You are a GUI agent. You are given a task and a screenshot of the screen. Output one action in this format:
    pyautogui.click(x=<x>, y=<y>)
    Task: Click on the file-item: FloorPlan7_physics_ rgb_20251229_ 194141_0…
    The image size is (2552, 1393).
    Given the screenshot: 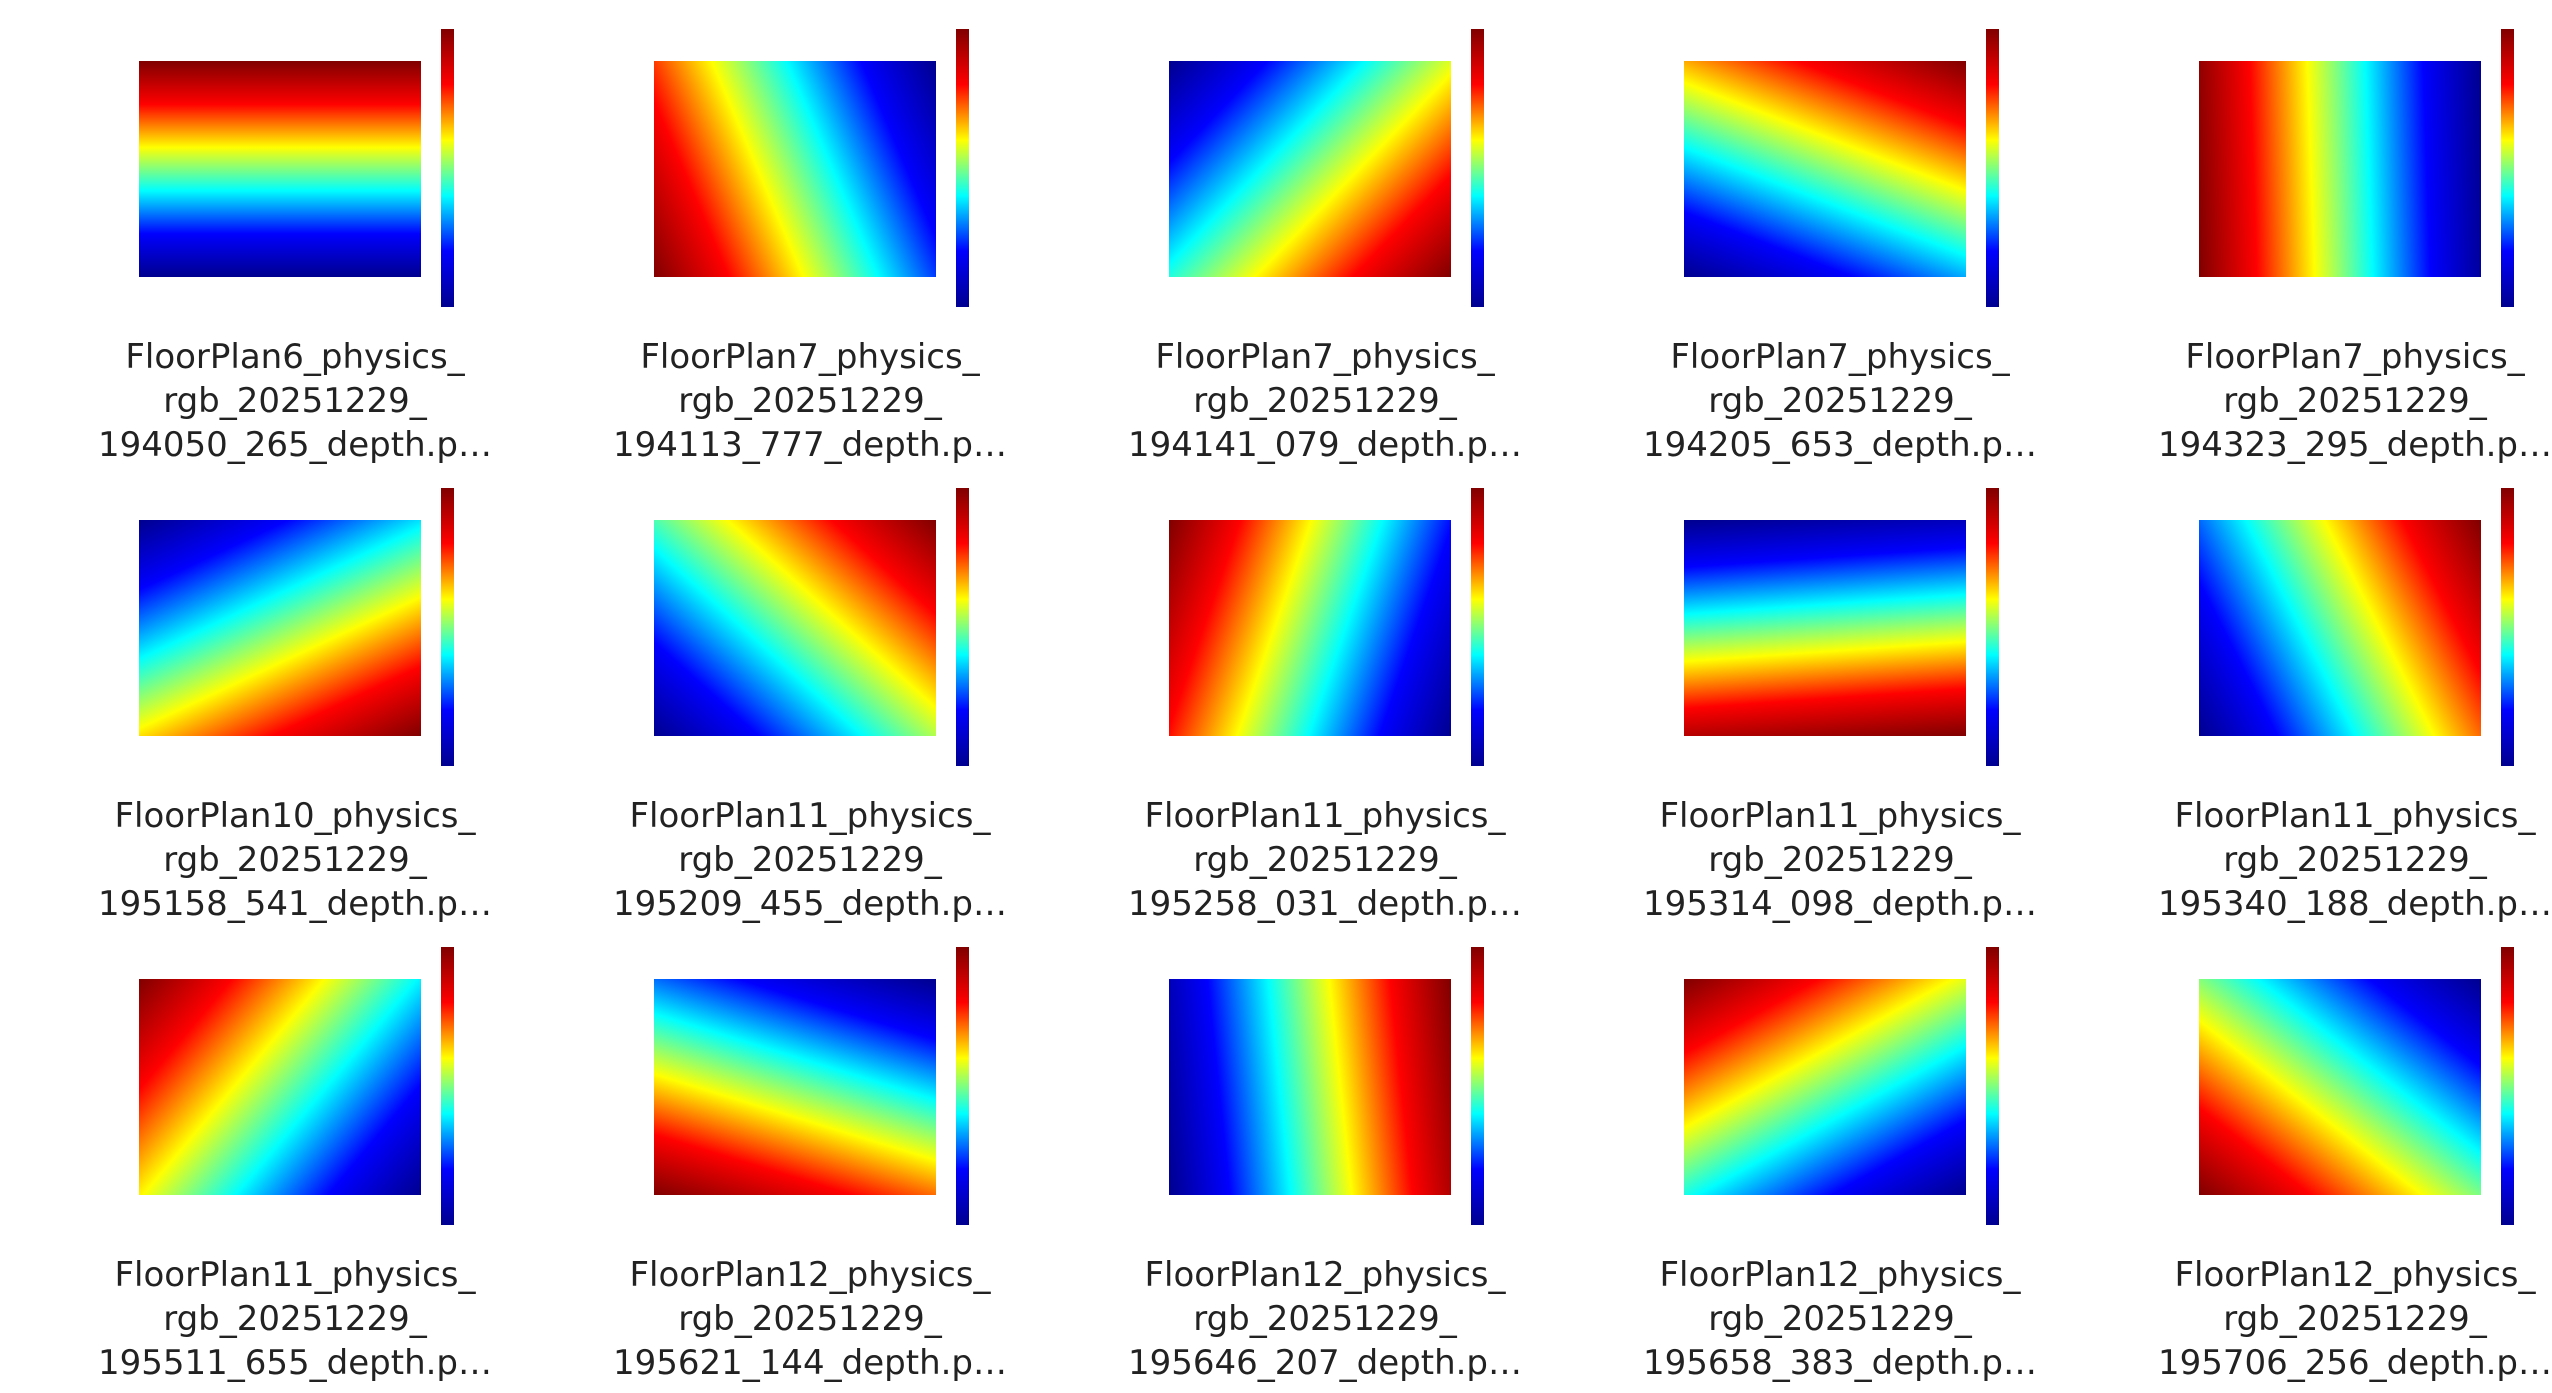 What is the action you would take?
    pyautogui.click(x=1325, y=250)
    